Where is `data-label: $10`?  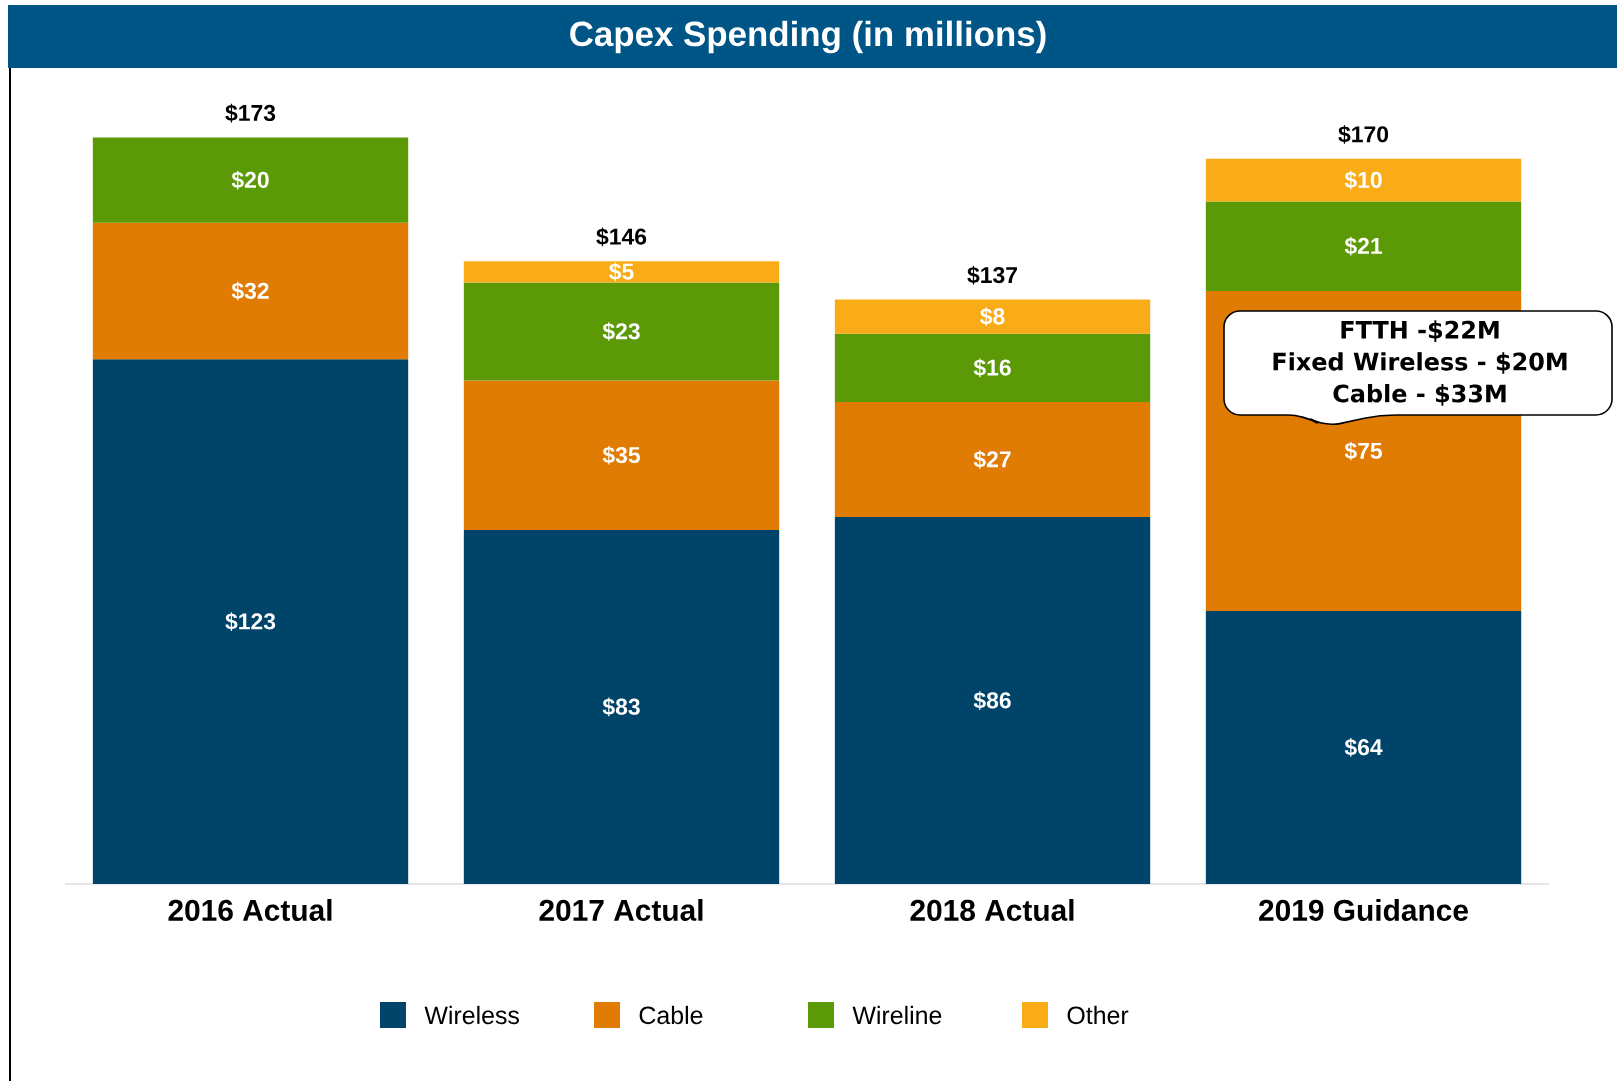 data-label: $10 is located at coordinates (1363, 180).